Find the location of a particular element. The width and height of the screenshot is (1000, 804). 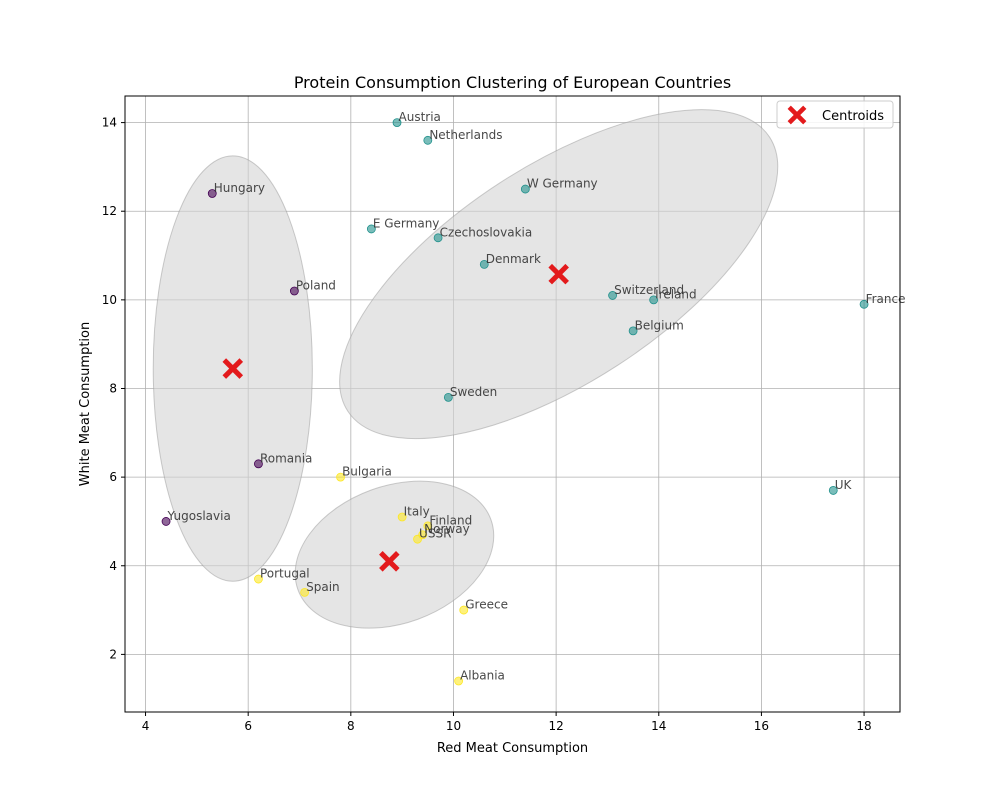

point-label: Albania is located at coordinates (482, 675).